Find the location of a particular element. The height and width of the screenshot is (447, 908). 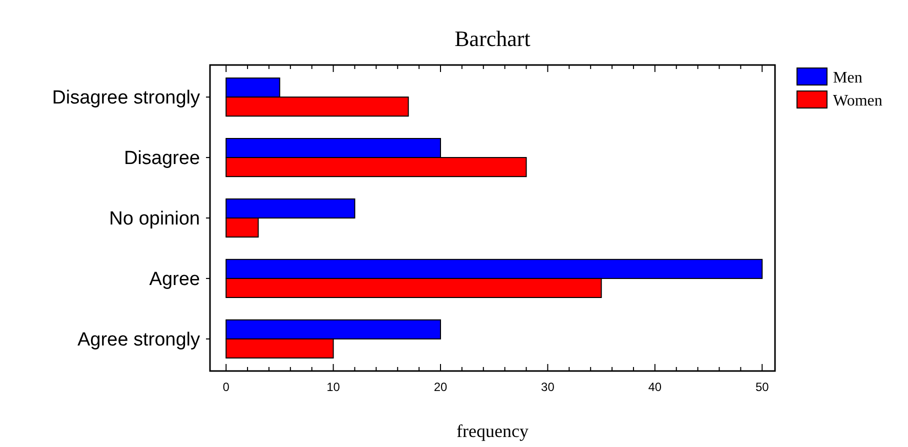

x-tick-label: 0 is located at coordinates (226, 387).